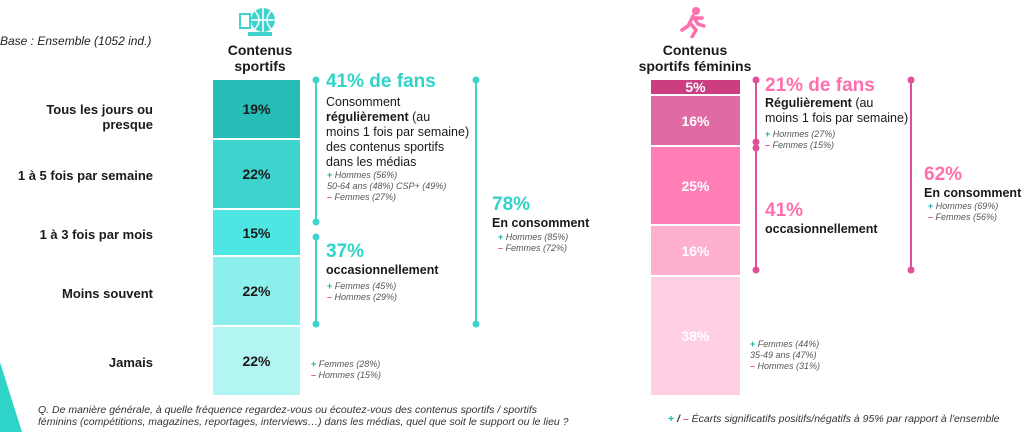 The image size is (1024, 432). I want to click on right-bar-segment-label: 5%, so click(695, 87).